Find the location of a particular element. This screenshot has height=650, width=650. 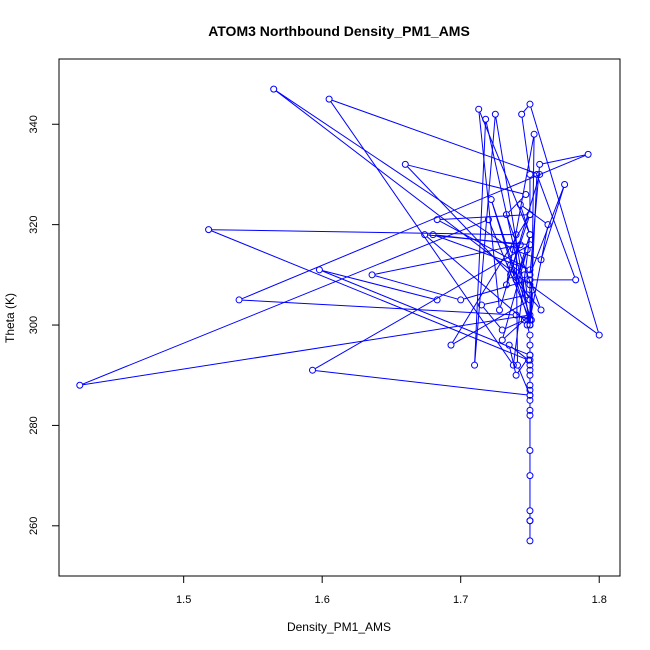

y-axis-label: Theta (K) is located at coordinates (10, 318).